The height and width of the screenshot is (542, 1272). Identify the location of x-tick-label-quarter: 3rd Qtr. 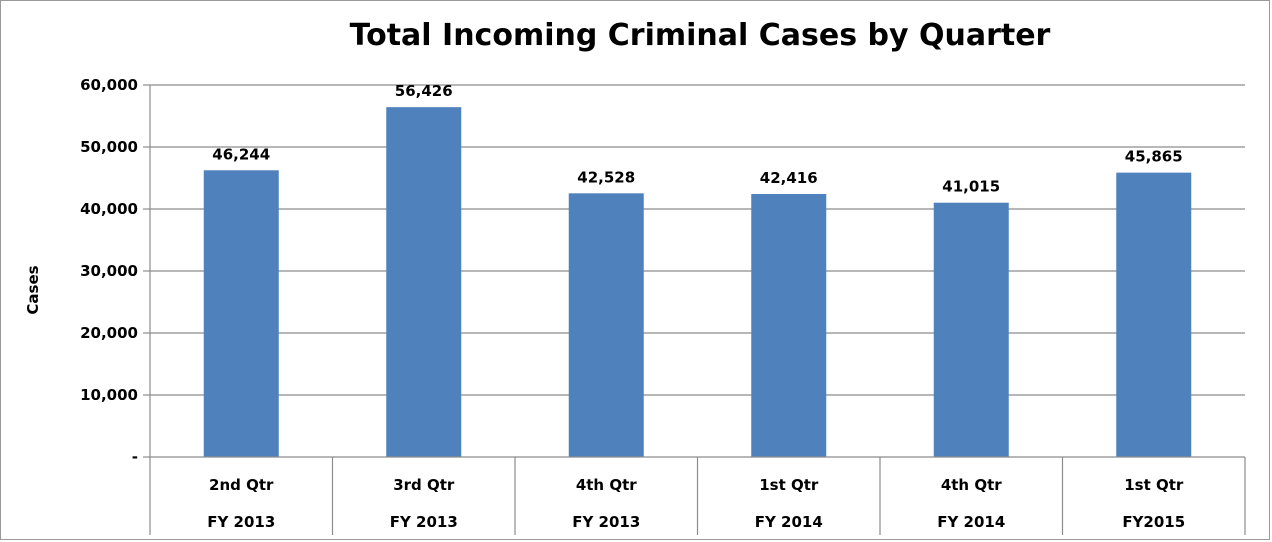
(424, 485).